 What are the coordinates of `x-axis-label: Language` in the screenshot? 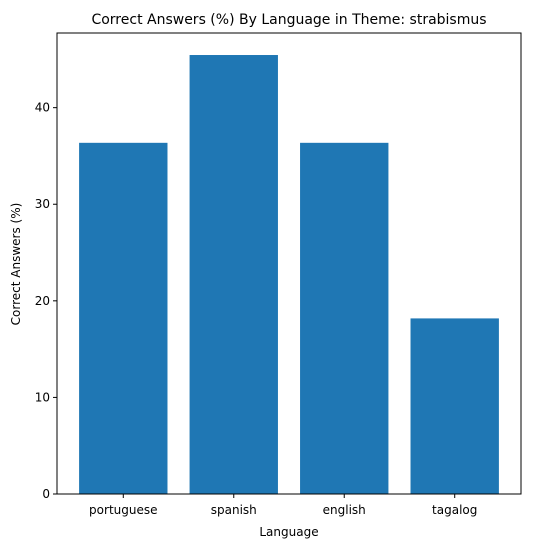 It's located at (288, 532).